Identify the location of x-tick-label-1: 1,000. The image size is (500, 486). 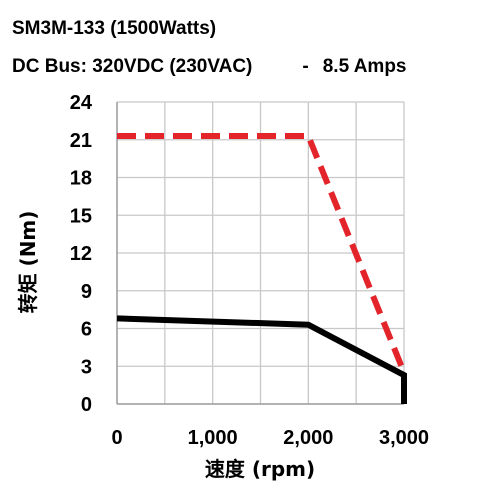
(213, 438).